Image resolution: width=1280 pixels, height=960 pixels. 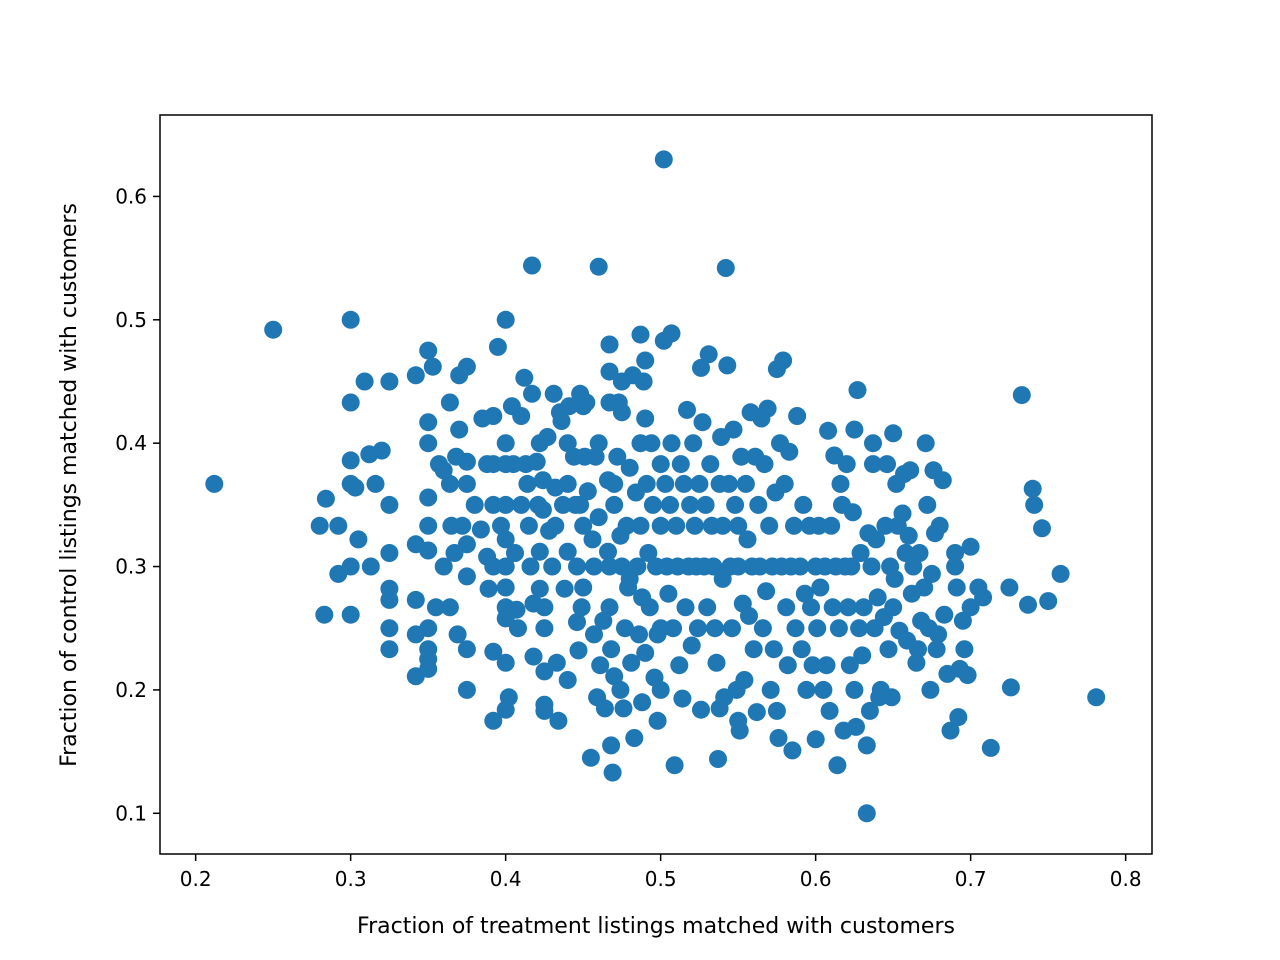 I want to click on y-tick-label: 0.6, so click(x=131, y=196).